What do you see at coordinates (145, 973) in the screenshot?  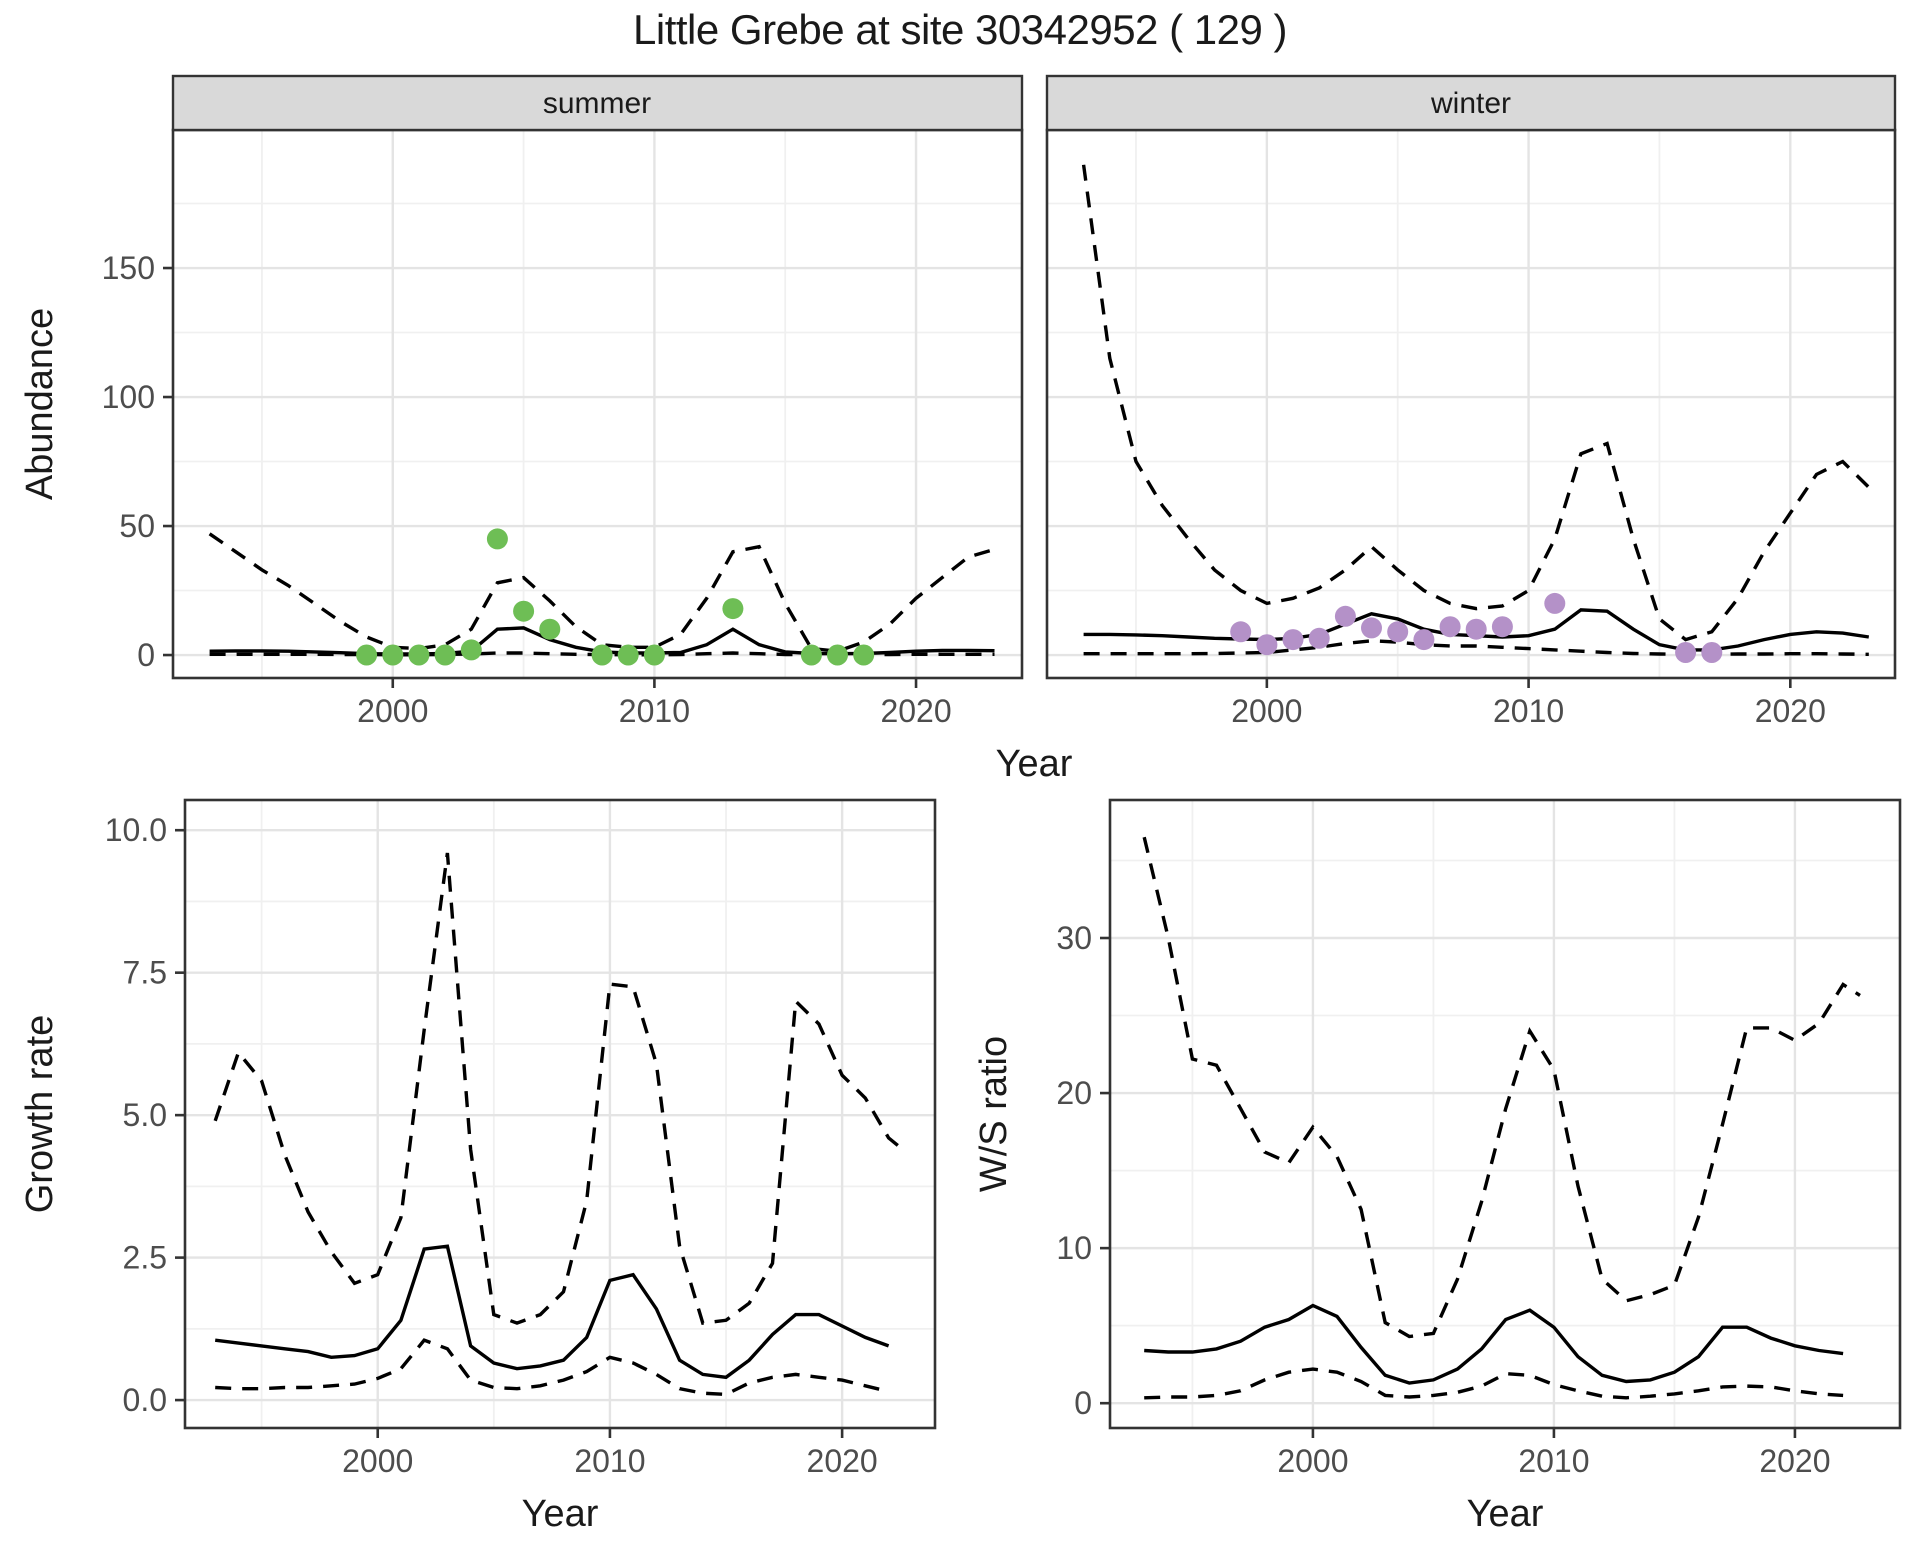 I see `y-tick-label: 7.5` at bounding box center [145, 973].